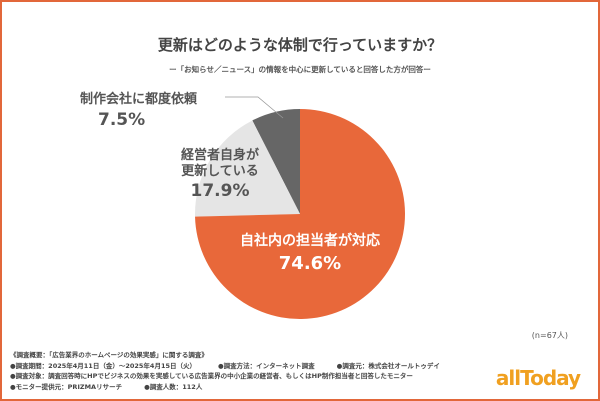 Image resolution: width=600 pixels, height=401 pixels. Describe the element at coordinates (300, 69) in the screenshot. I see `chart-subtitle: ー「お知らせ／ニュース」の情報を中心に更新していると回答した方が回答ー` at that location.